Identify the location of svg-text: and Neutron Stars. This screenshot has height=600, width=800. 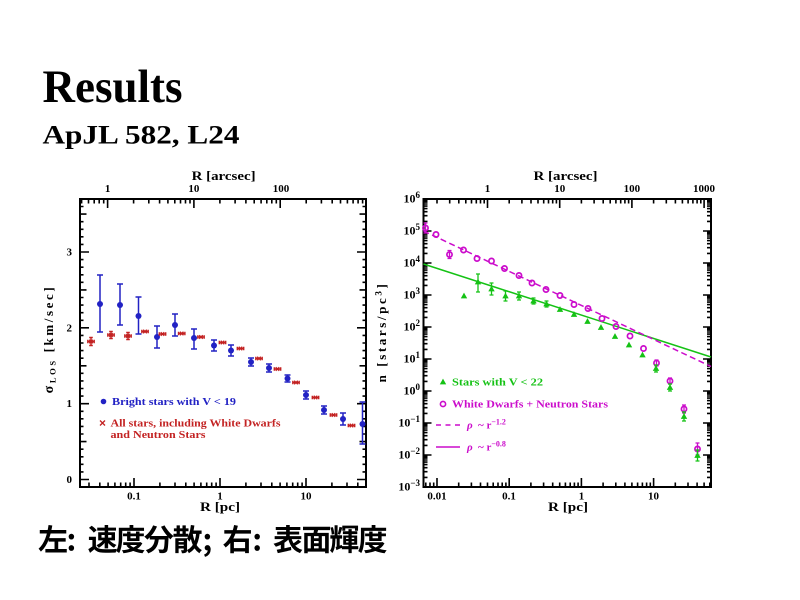
(158, 435).